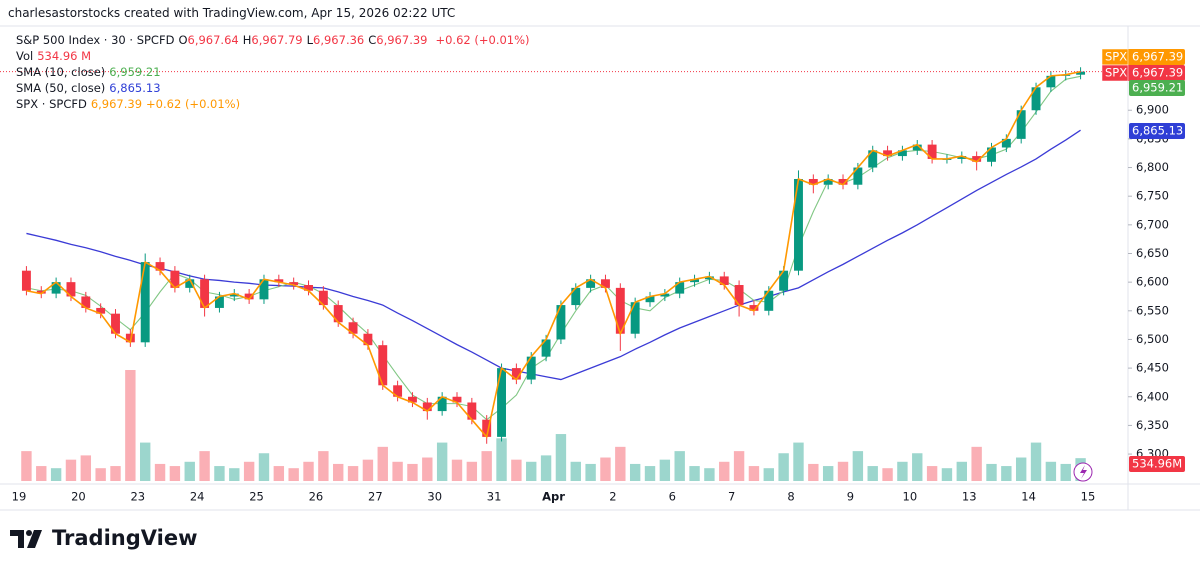  What do you see at coordinates (316, 497) in the screenshot?
I see `x-tick-label: 26` at bounding box center [316, 497].